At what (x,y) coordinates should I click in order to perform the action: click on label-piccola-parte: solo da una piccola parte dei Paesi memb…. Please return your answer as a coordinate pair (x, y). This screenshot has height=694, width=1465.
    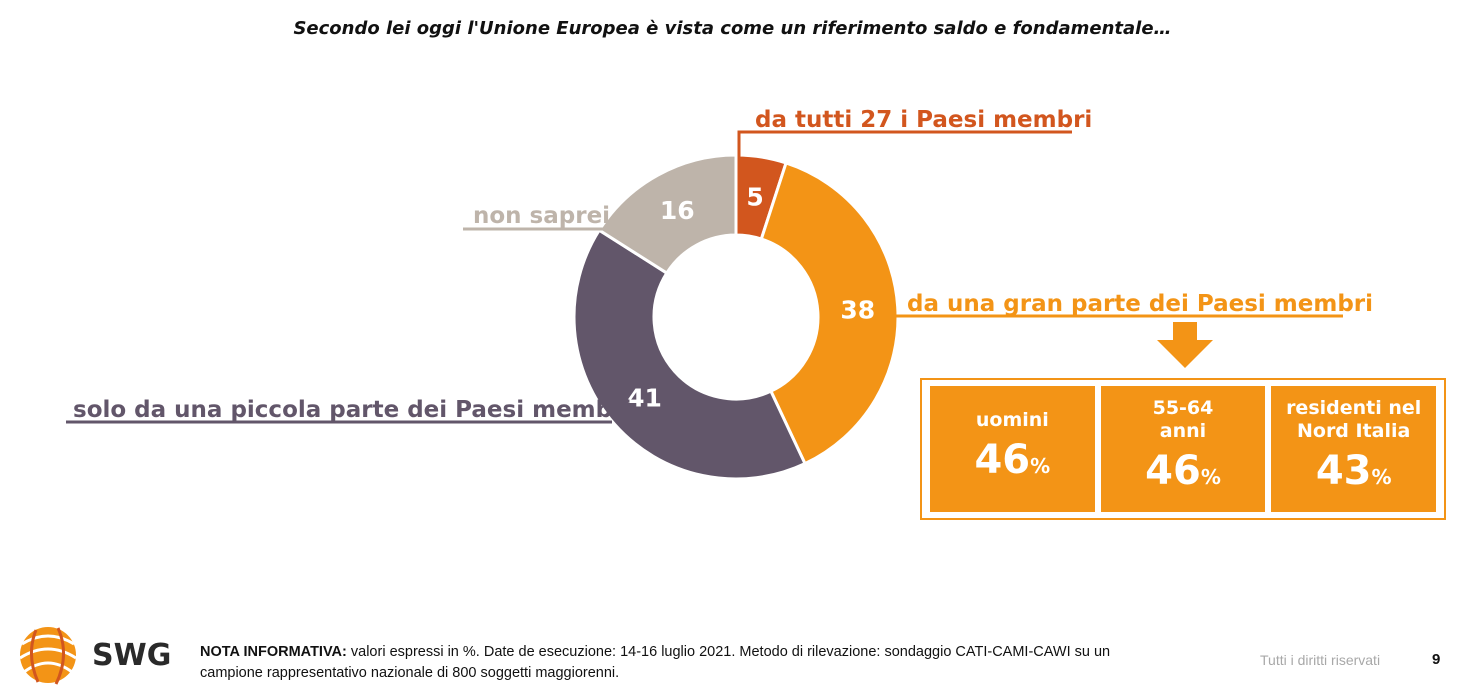
    Looking at the image, I should click on (352, 410).